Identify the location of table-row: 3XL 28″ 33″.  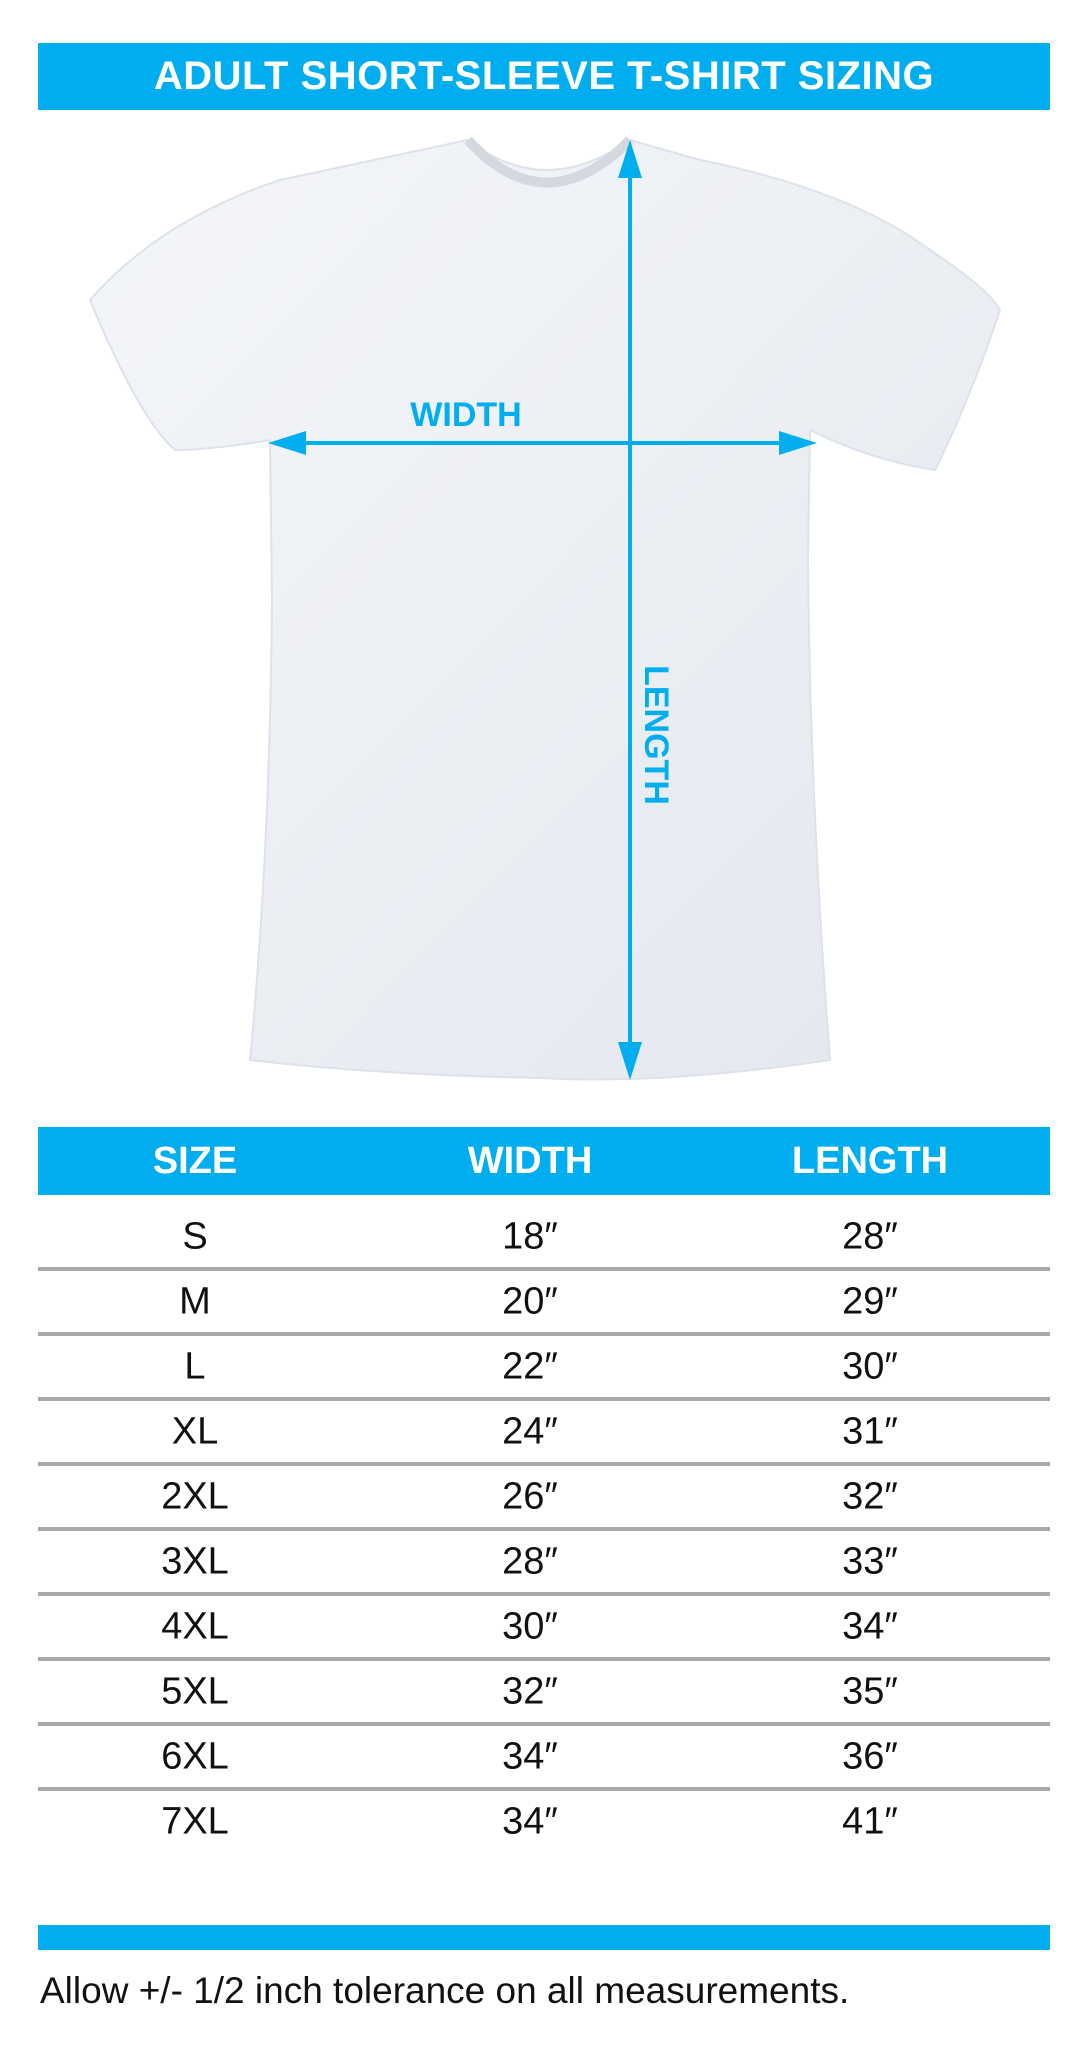
(544, 1561).